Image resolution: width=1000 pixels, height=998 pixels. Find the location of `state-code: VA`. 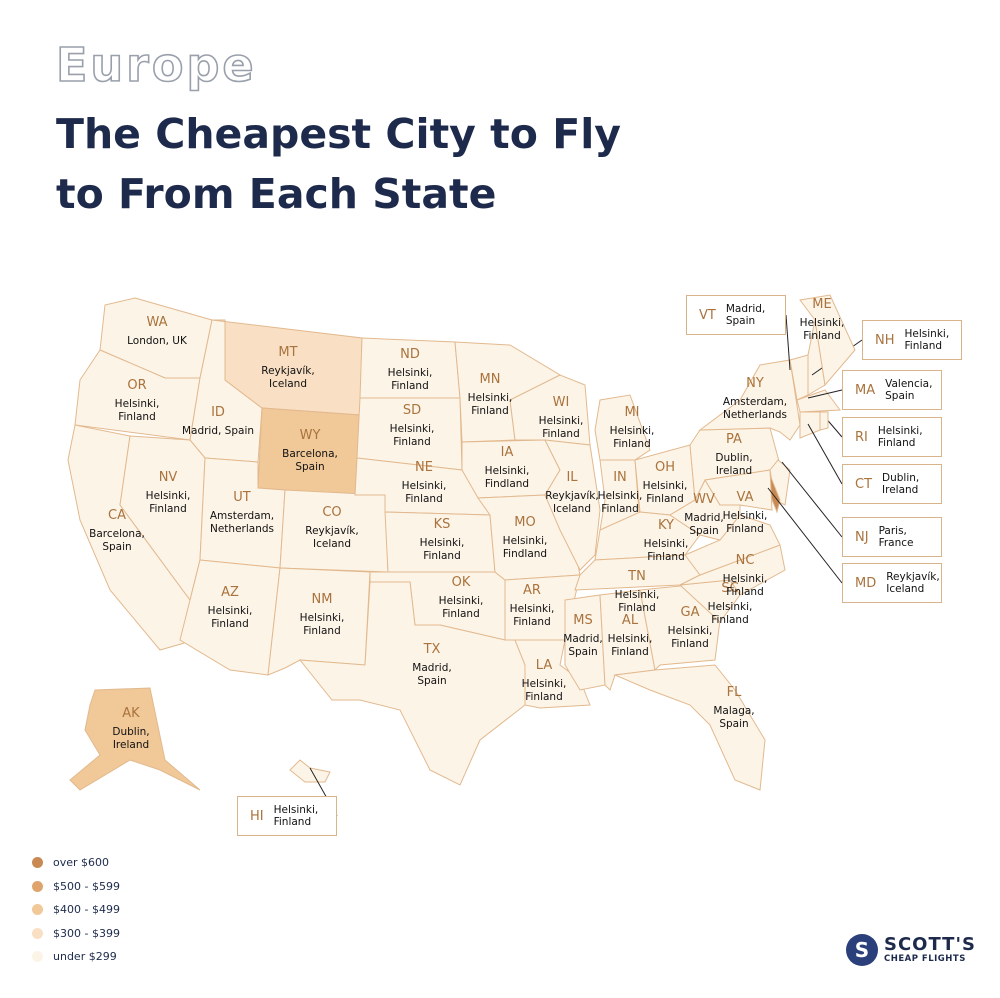

state-code: VA is located at coordinates (745, 497).